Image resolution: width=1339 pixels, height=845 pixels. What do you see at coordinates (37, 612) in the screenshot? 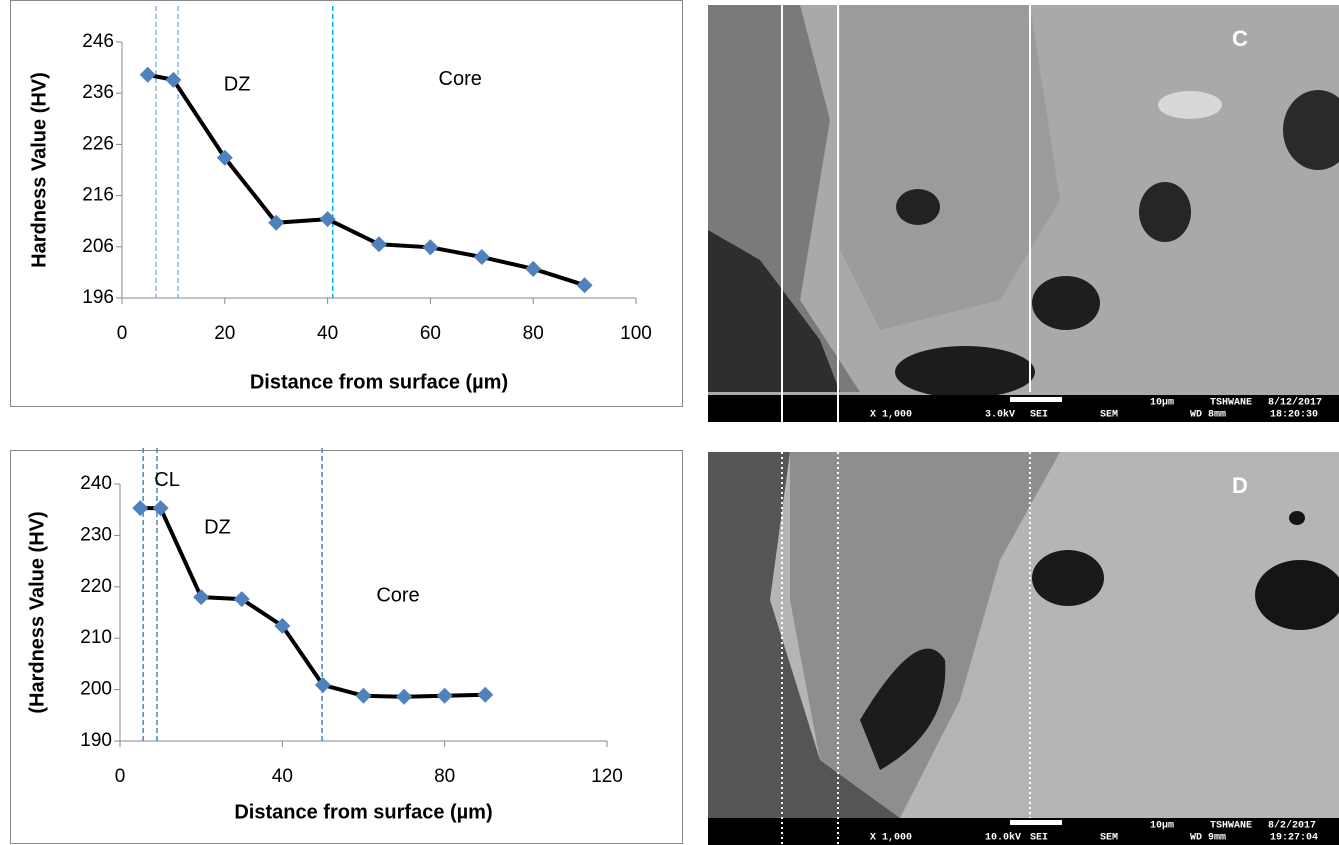
I see `y-axis-title: (Hardness Value (HV)` at bounding box center [37, 612].